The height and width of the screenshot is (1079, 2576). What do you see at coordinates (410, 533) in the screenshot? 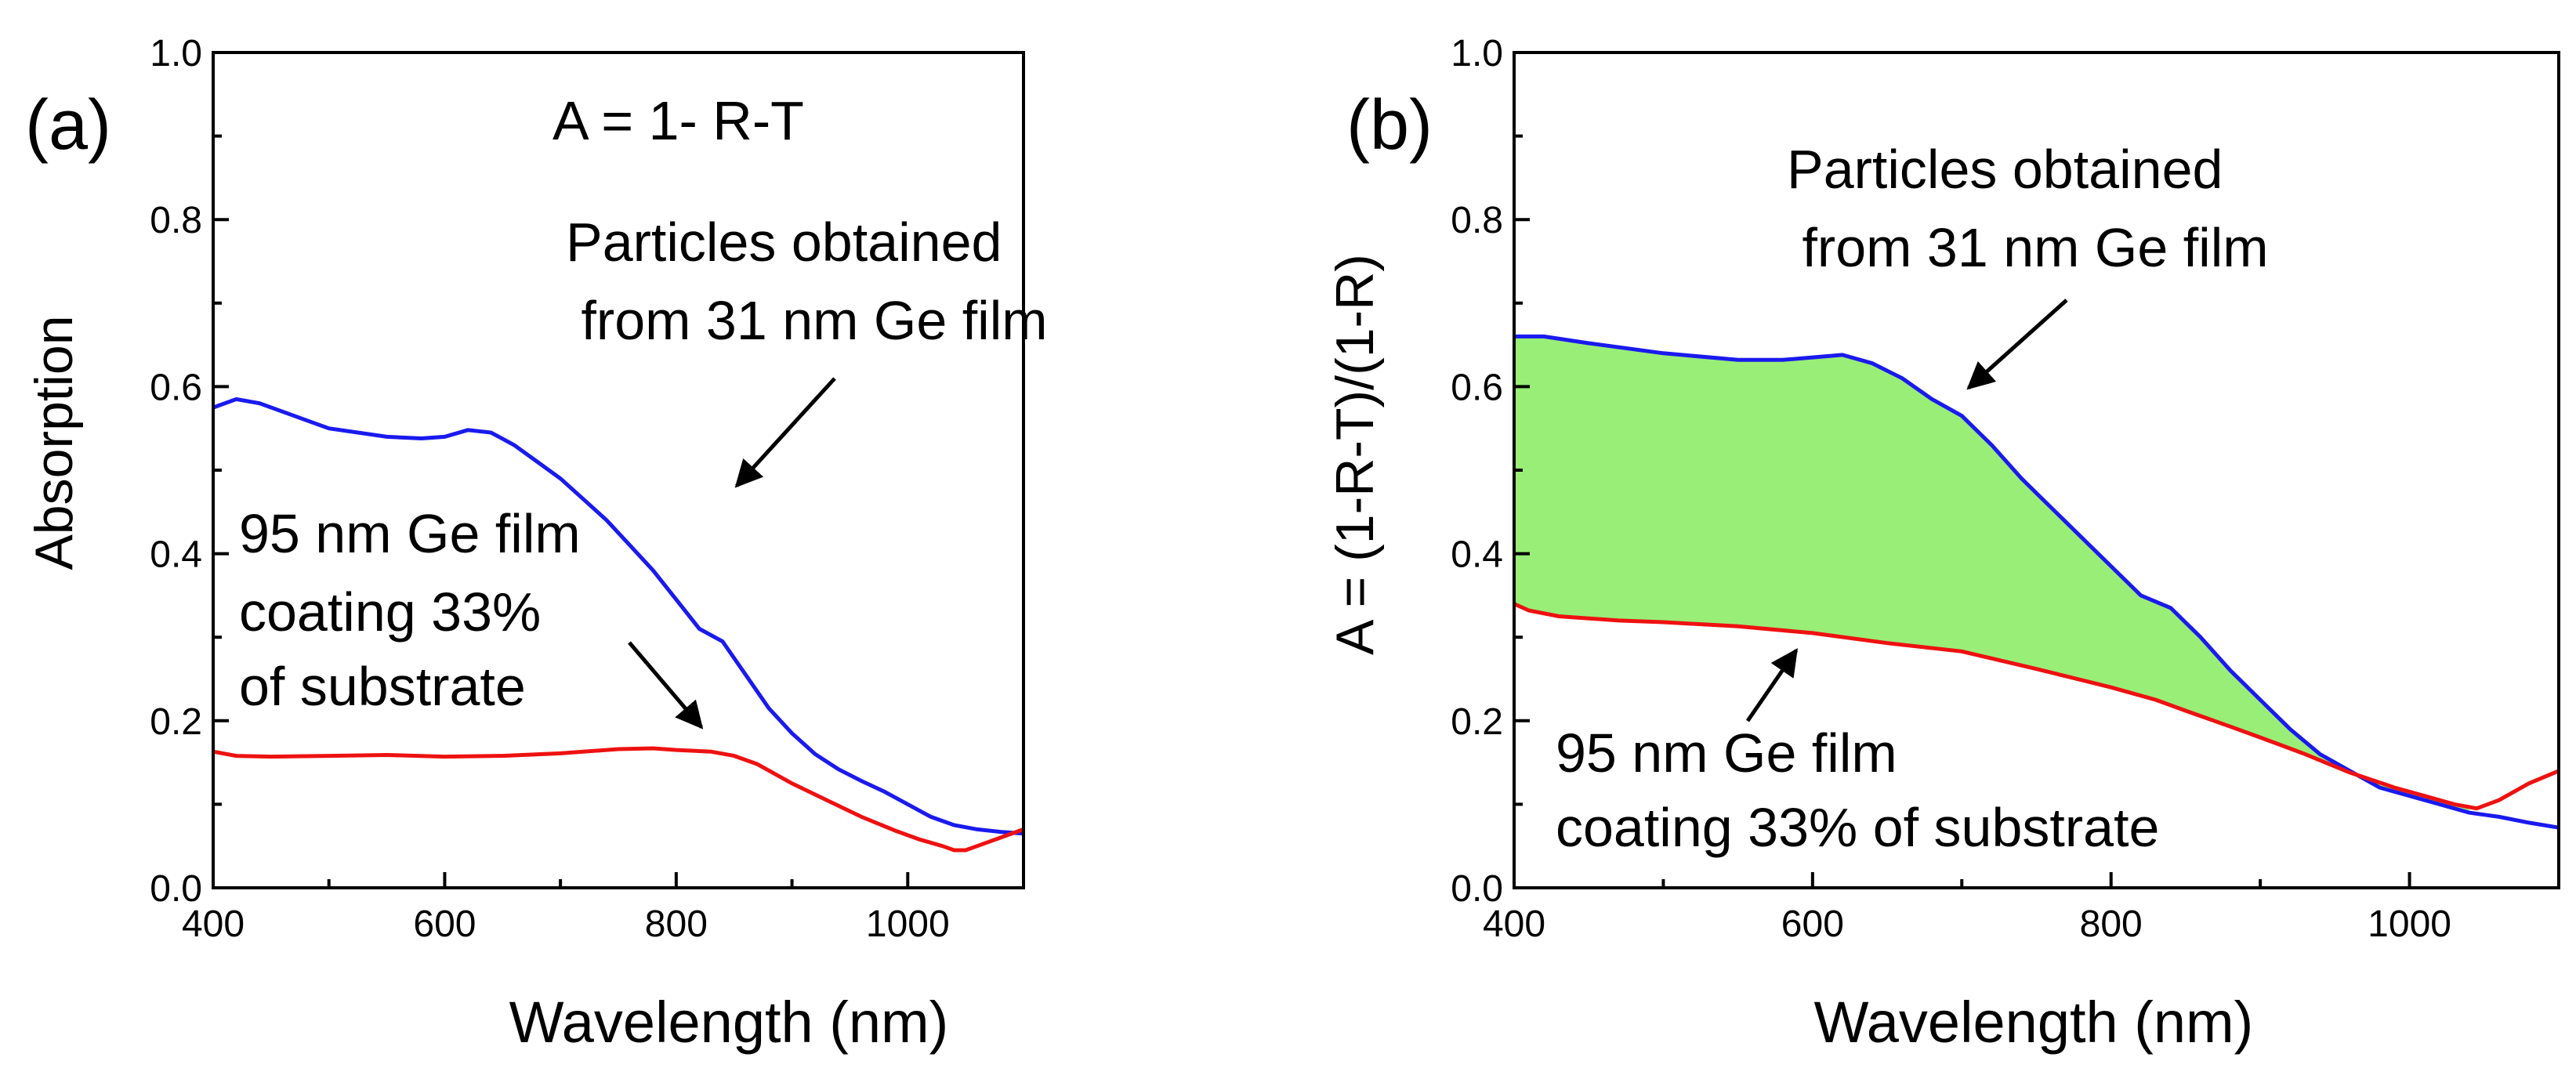
I see `annotation-film-a-line1: 95 nm Ge film` at bounding box center [410, 533].